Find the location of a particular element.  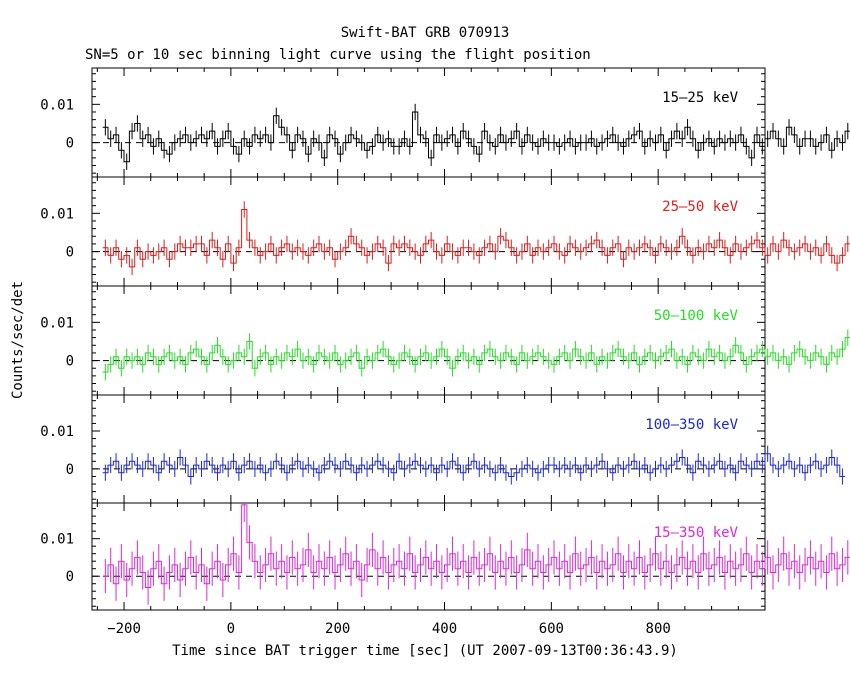

x-tick-label: 600 is located at coordinates (551, 629).